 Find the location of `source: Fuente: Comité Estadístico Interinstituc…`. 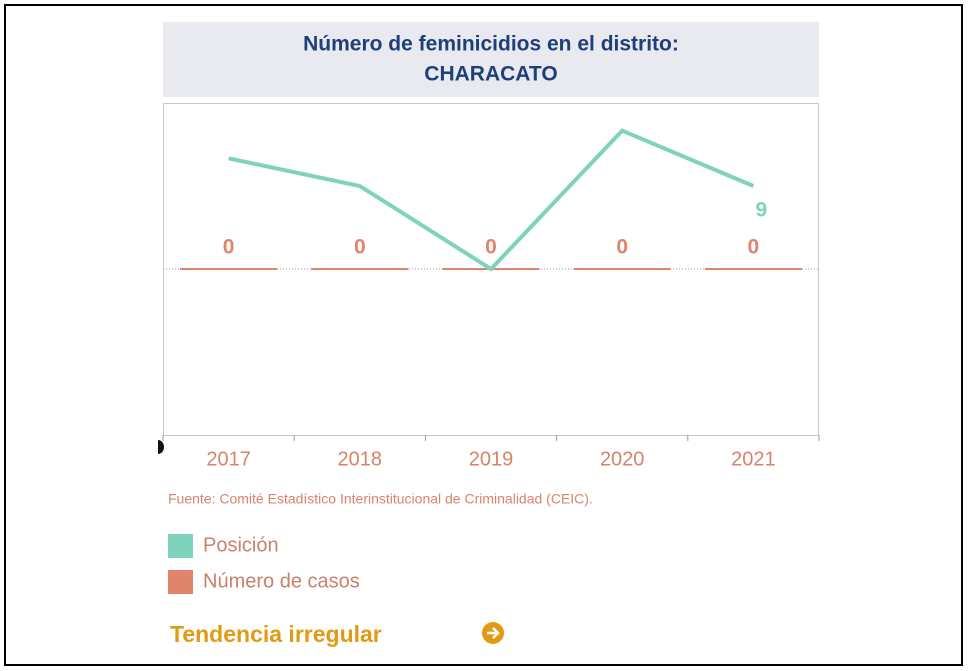

source: Fuente: Comité Estadístico Interinstituc… is located at coordinates (380, 499).